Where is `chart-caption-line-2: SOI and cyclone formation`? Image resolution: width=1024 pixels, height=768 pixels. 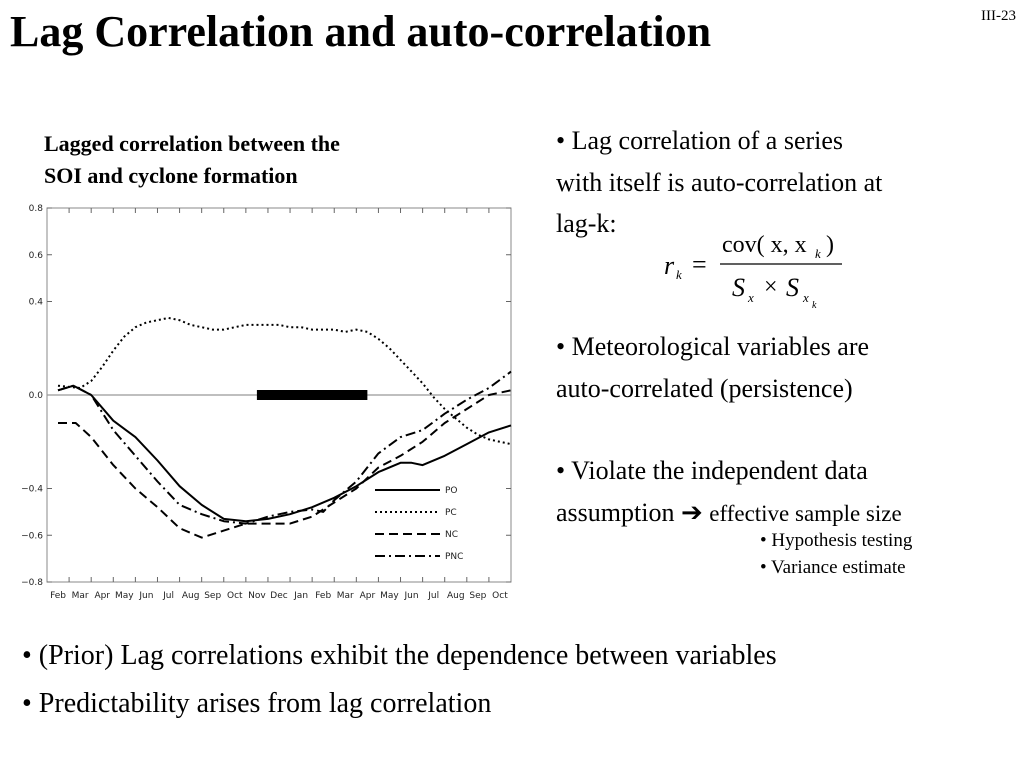
chart-caption-line-2: SOI and cyclone formation is located at coordinates (171, 175).